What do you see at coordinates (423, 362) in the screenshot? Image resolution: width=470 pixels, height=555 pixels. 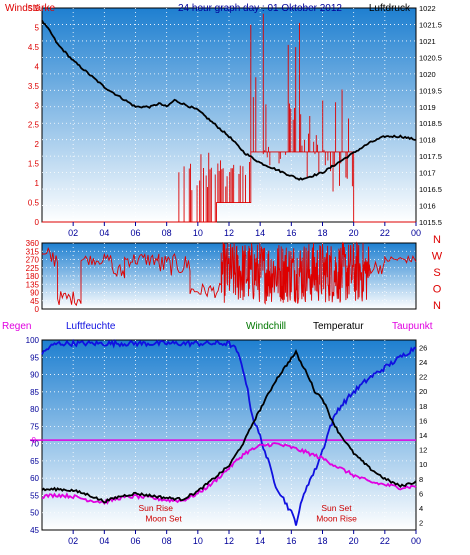 I see `right-tick-label: 24` at bounding box center [423, 362].